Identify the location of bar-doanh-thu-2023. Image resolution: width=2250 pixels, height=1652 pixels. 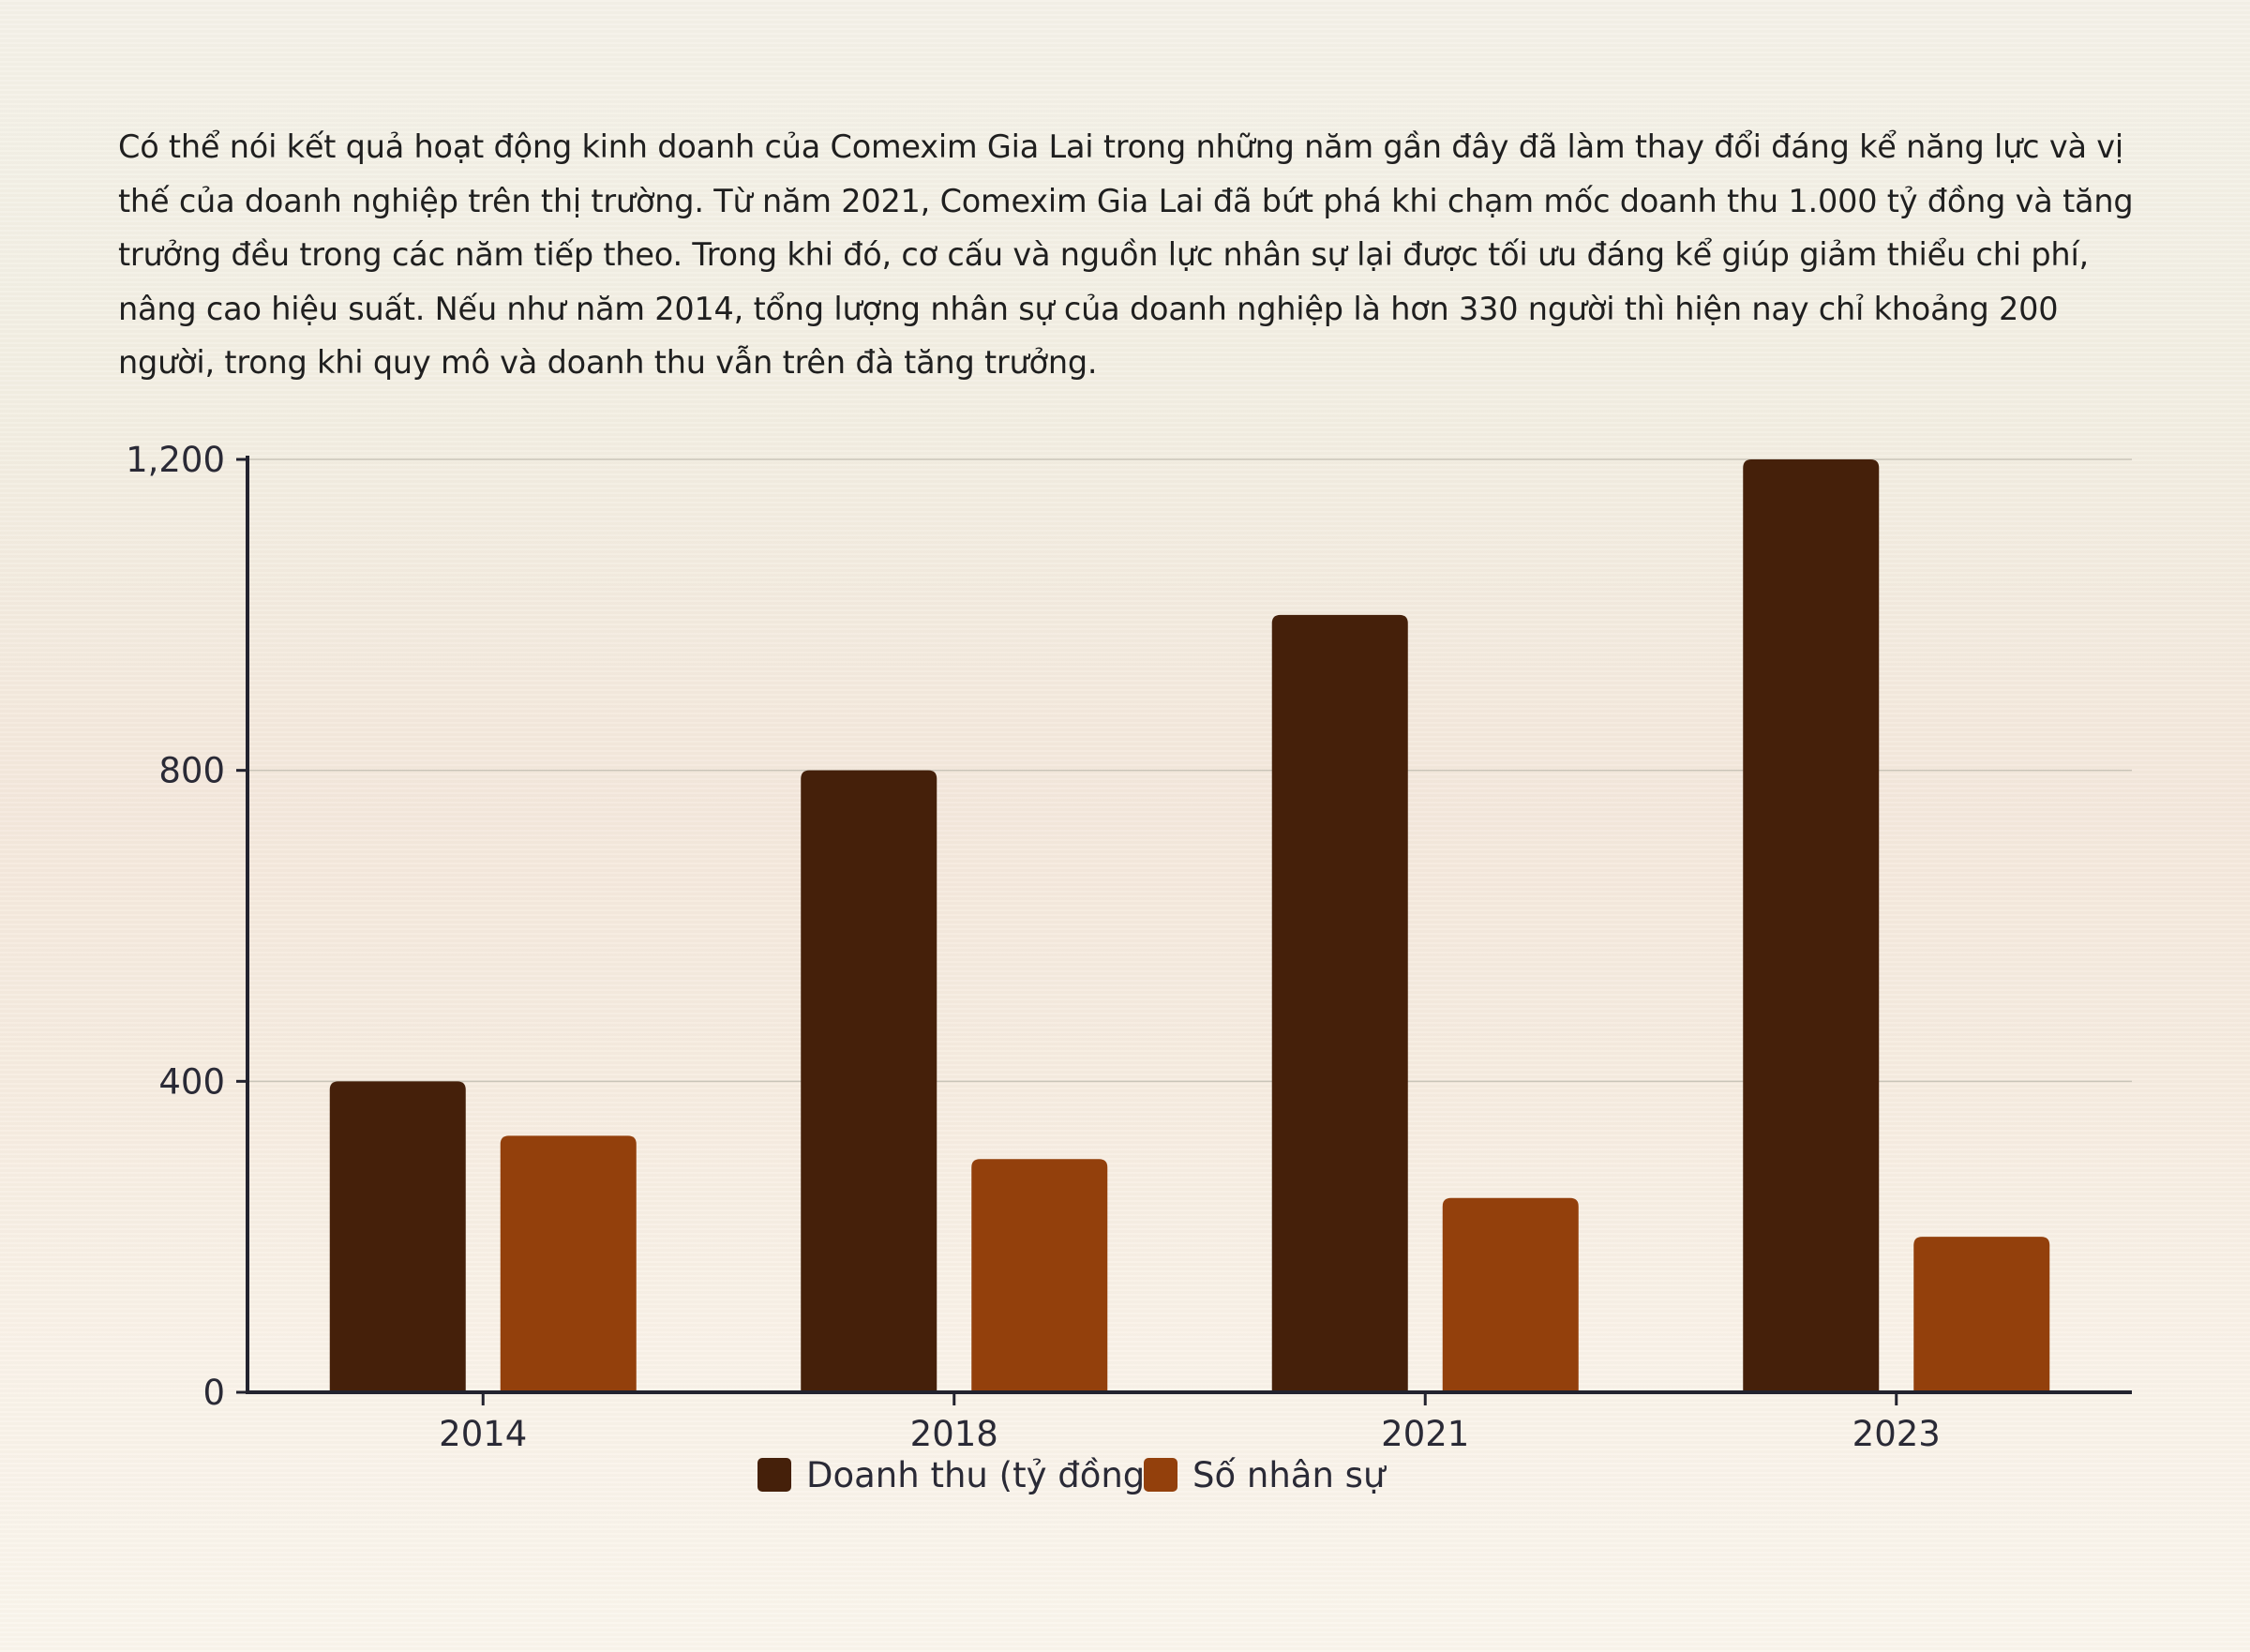
(1811, 925).